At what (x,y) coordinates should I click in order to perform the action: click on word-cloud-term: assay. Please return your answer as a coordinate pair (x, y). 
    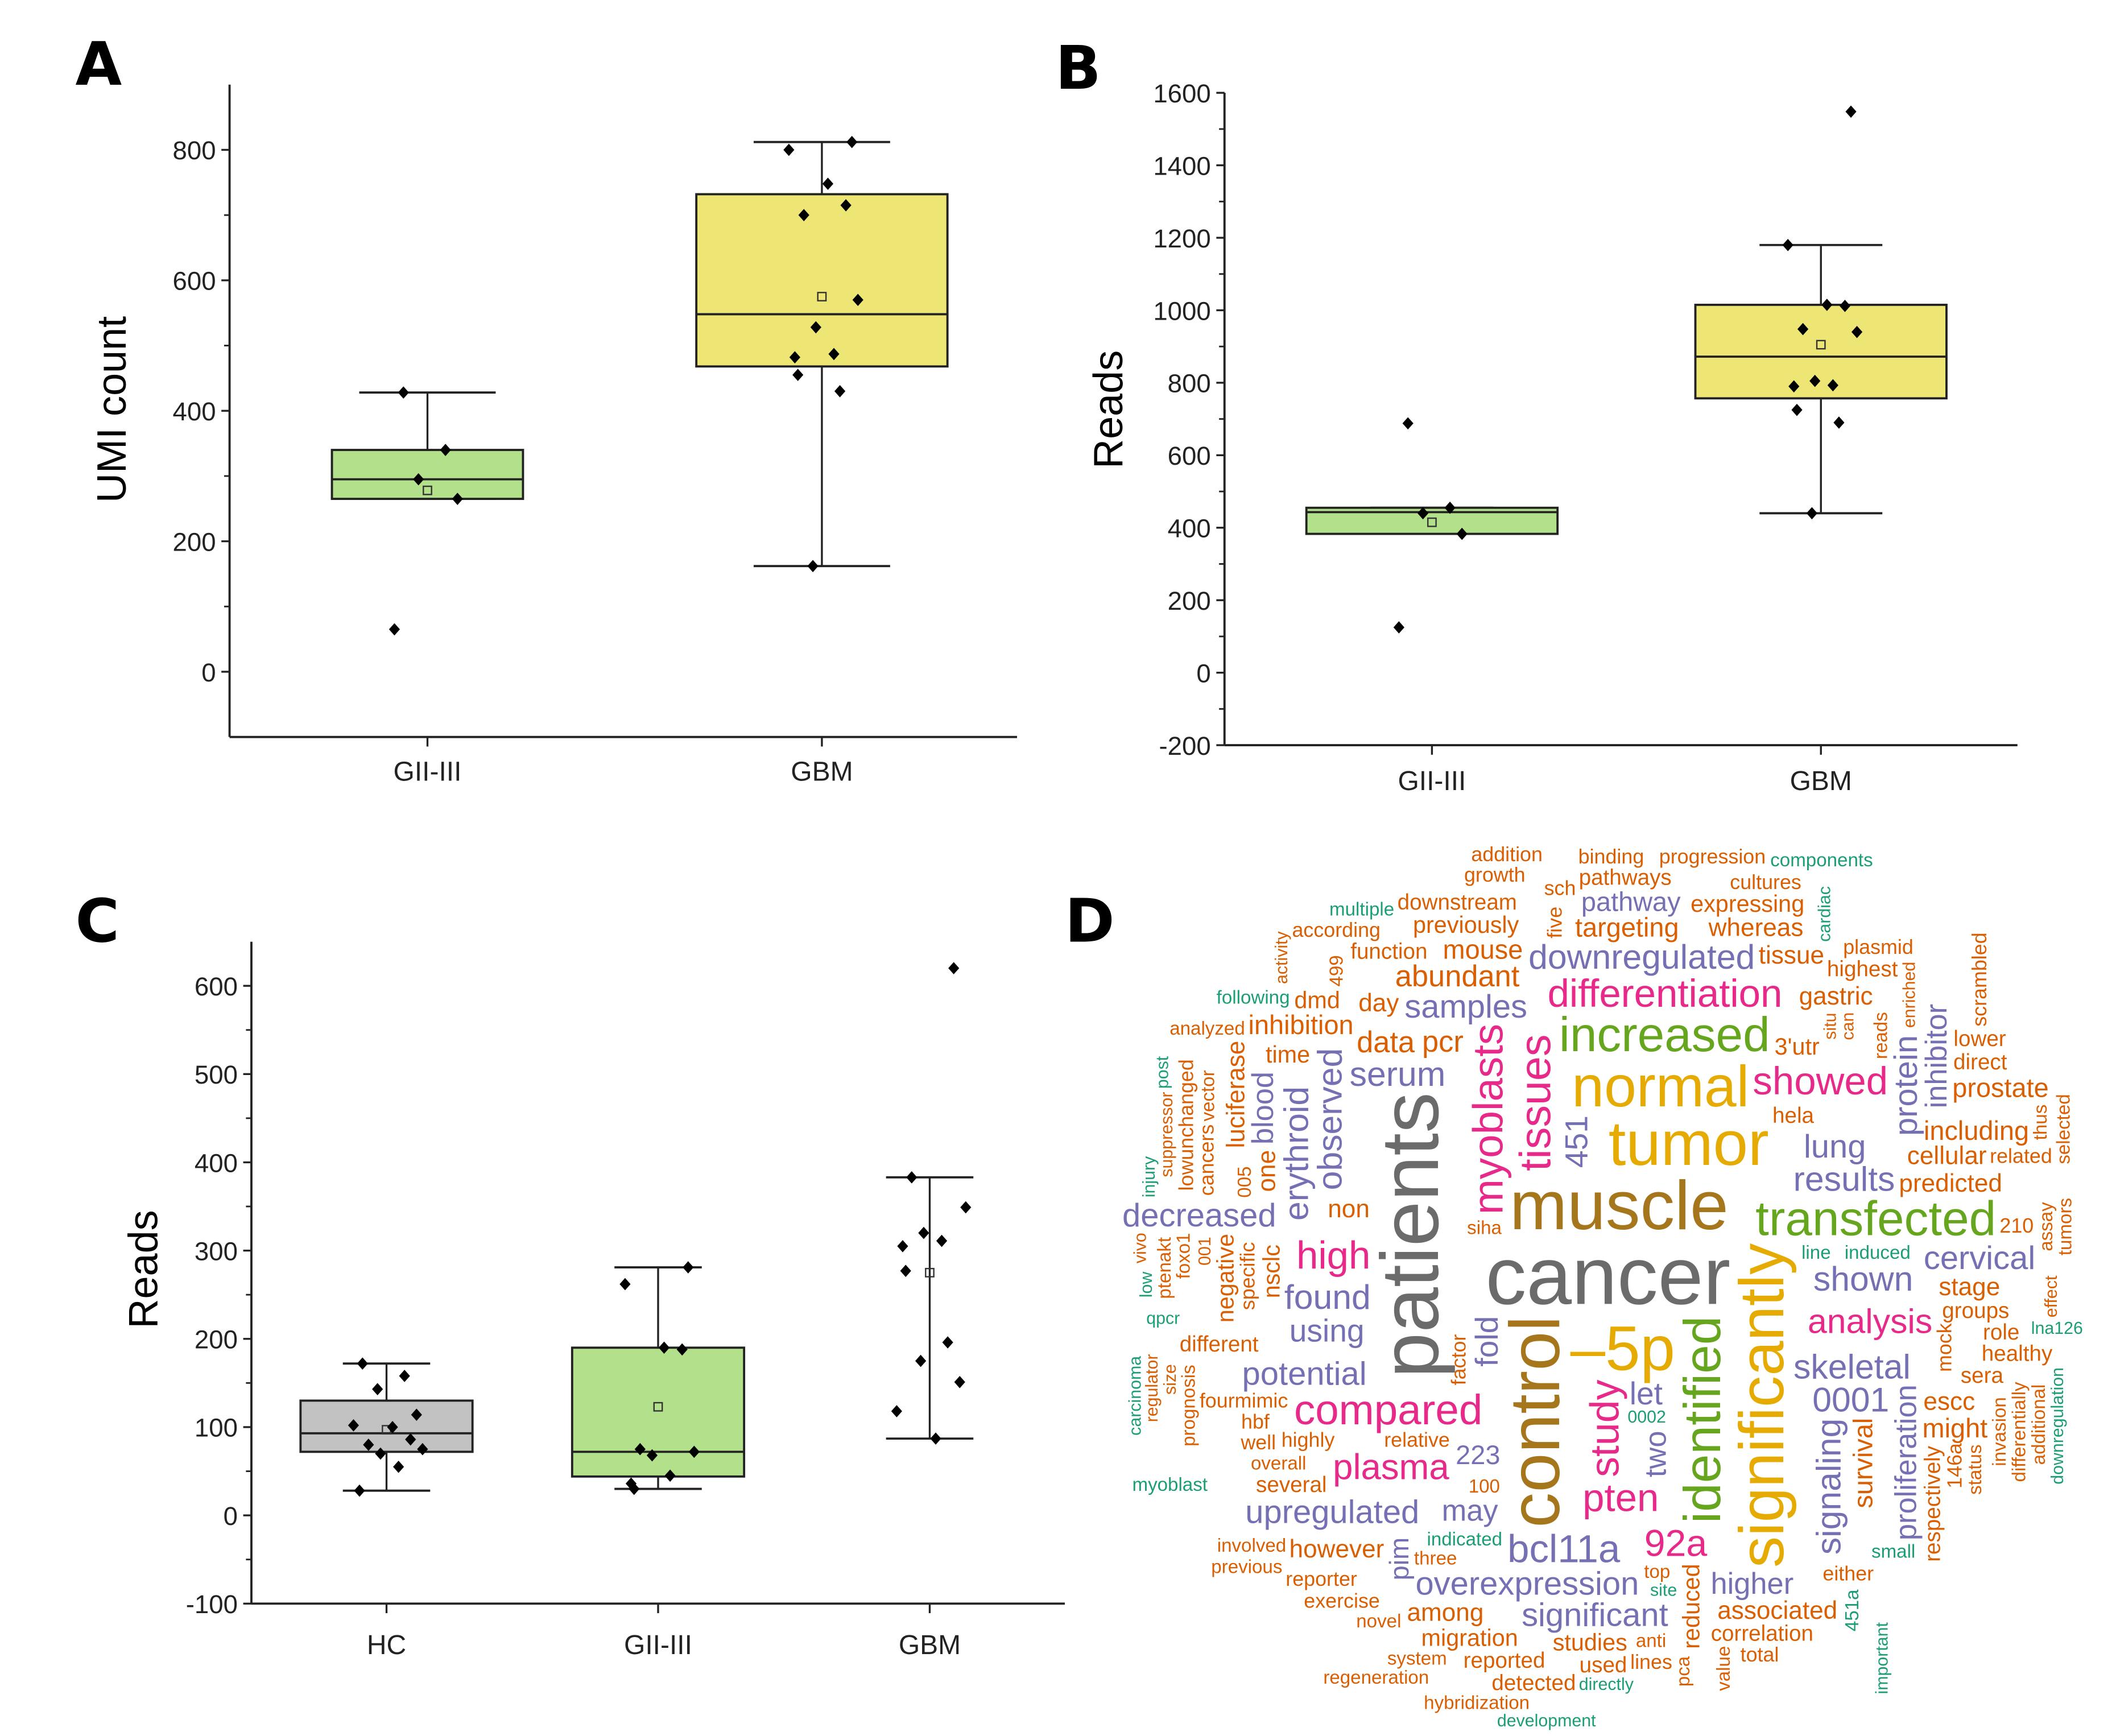
    Looking at the image, I should click on (2047, 1226).